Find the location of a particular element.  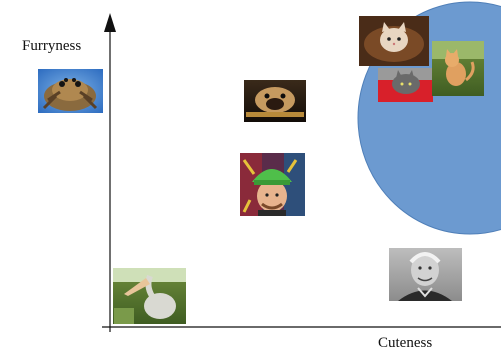

y-axis-arrow-icon is located at coordinates (110, 22).